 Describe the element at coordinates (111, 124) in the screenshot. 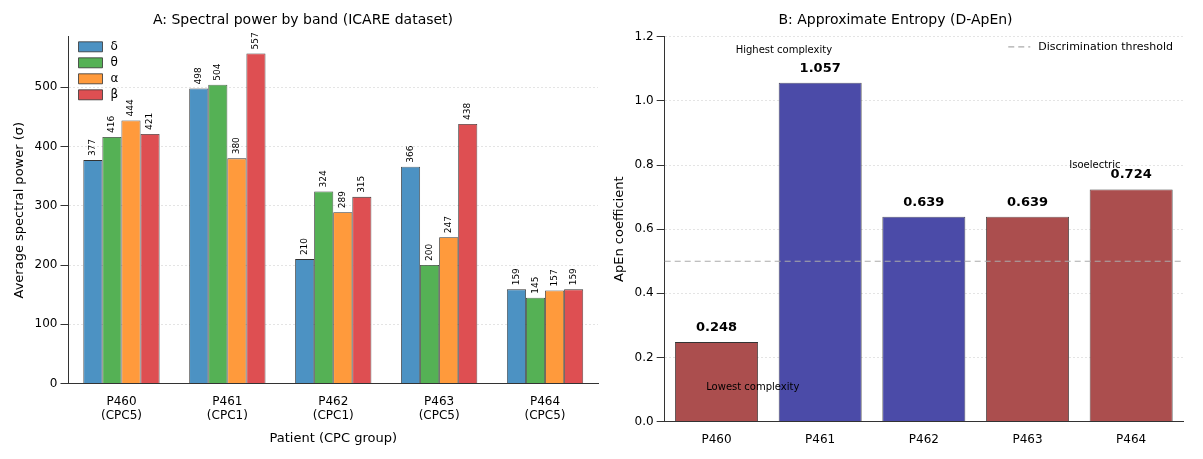

I see `data-label: 416` at that location.